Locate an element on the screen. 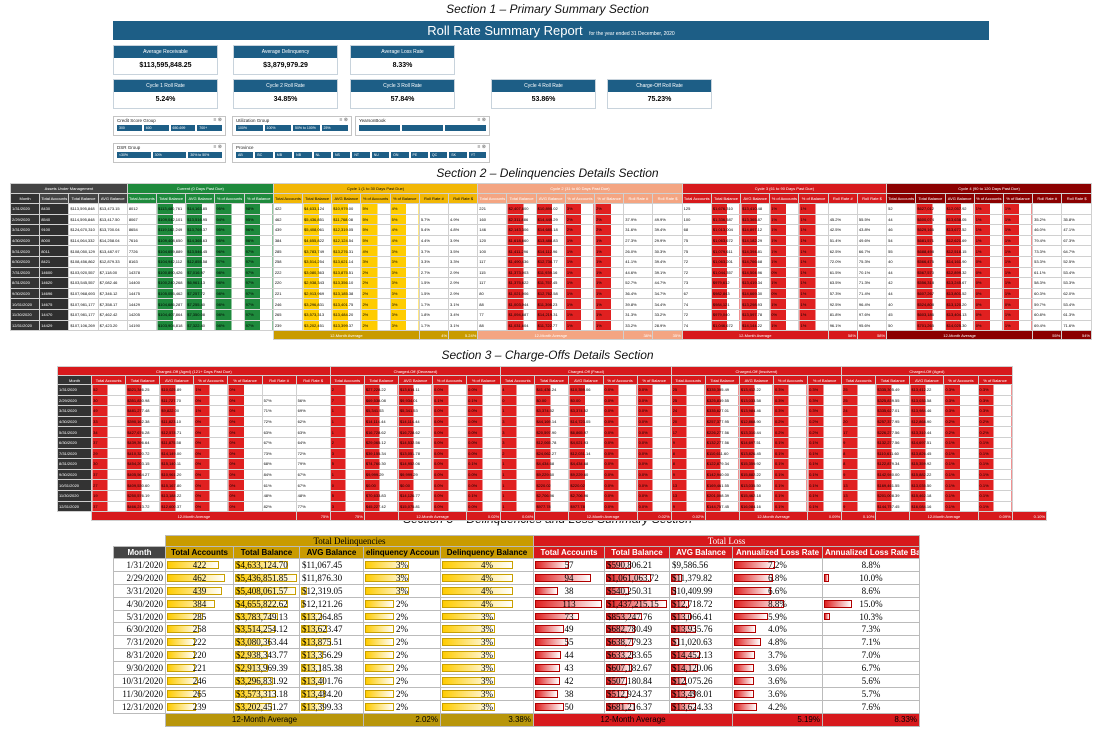 The width and height of the screenshot is (1095, 734). slicer-option: MB is located at coordinates (283, 155).